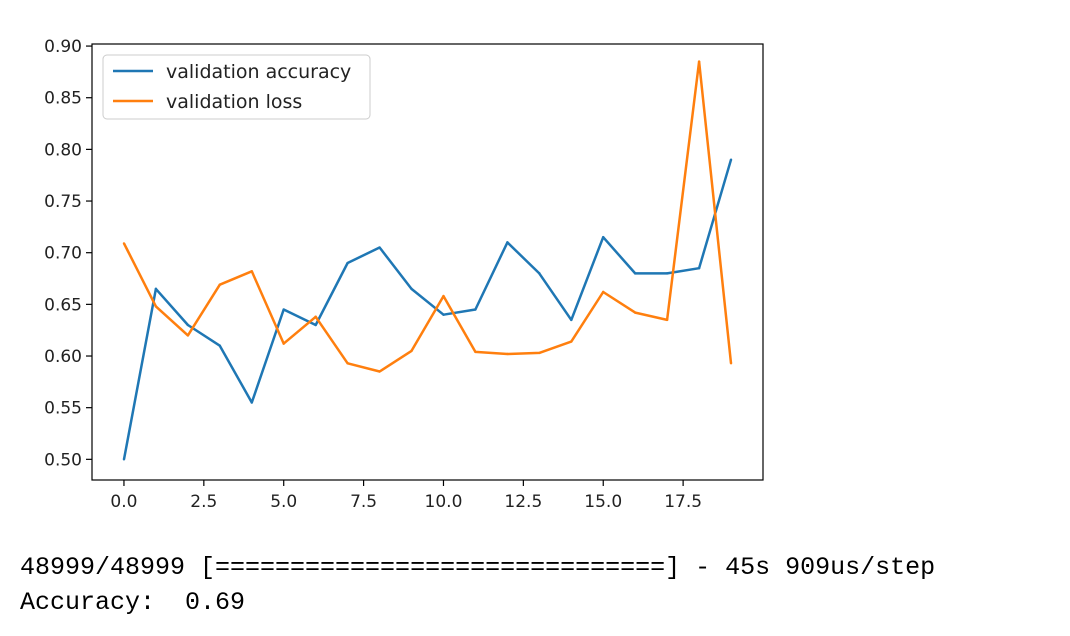 Image resolution: width=1070 pixels, height=636 pixels. Describe the element at coordinates (283, 502) in the screenshot. I see `x-tick-label: 5.0` at that location.